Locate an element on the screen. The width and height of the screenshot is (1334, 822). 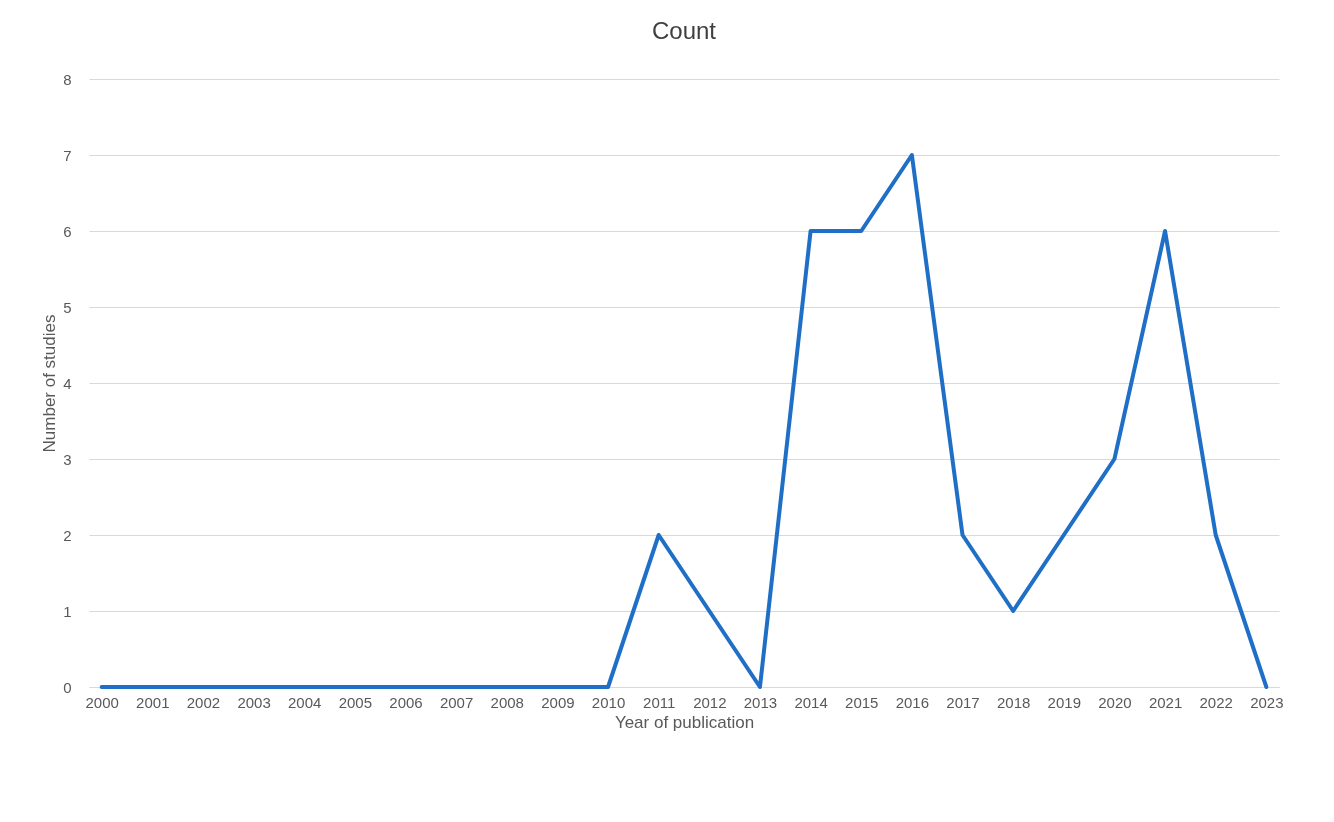
y-tick-label: 0 is located at coordinates (67, 687).